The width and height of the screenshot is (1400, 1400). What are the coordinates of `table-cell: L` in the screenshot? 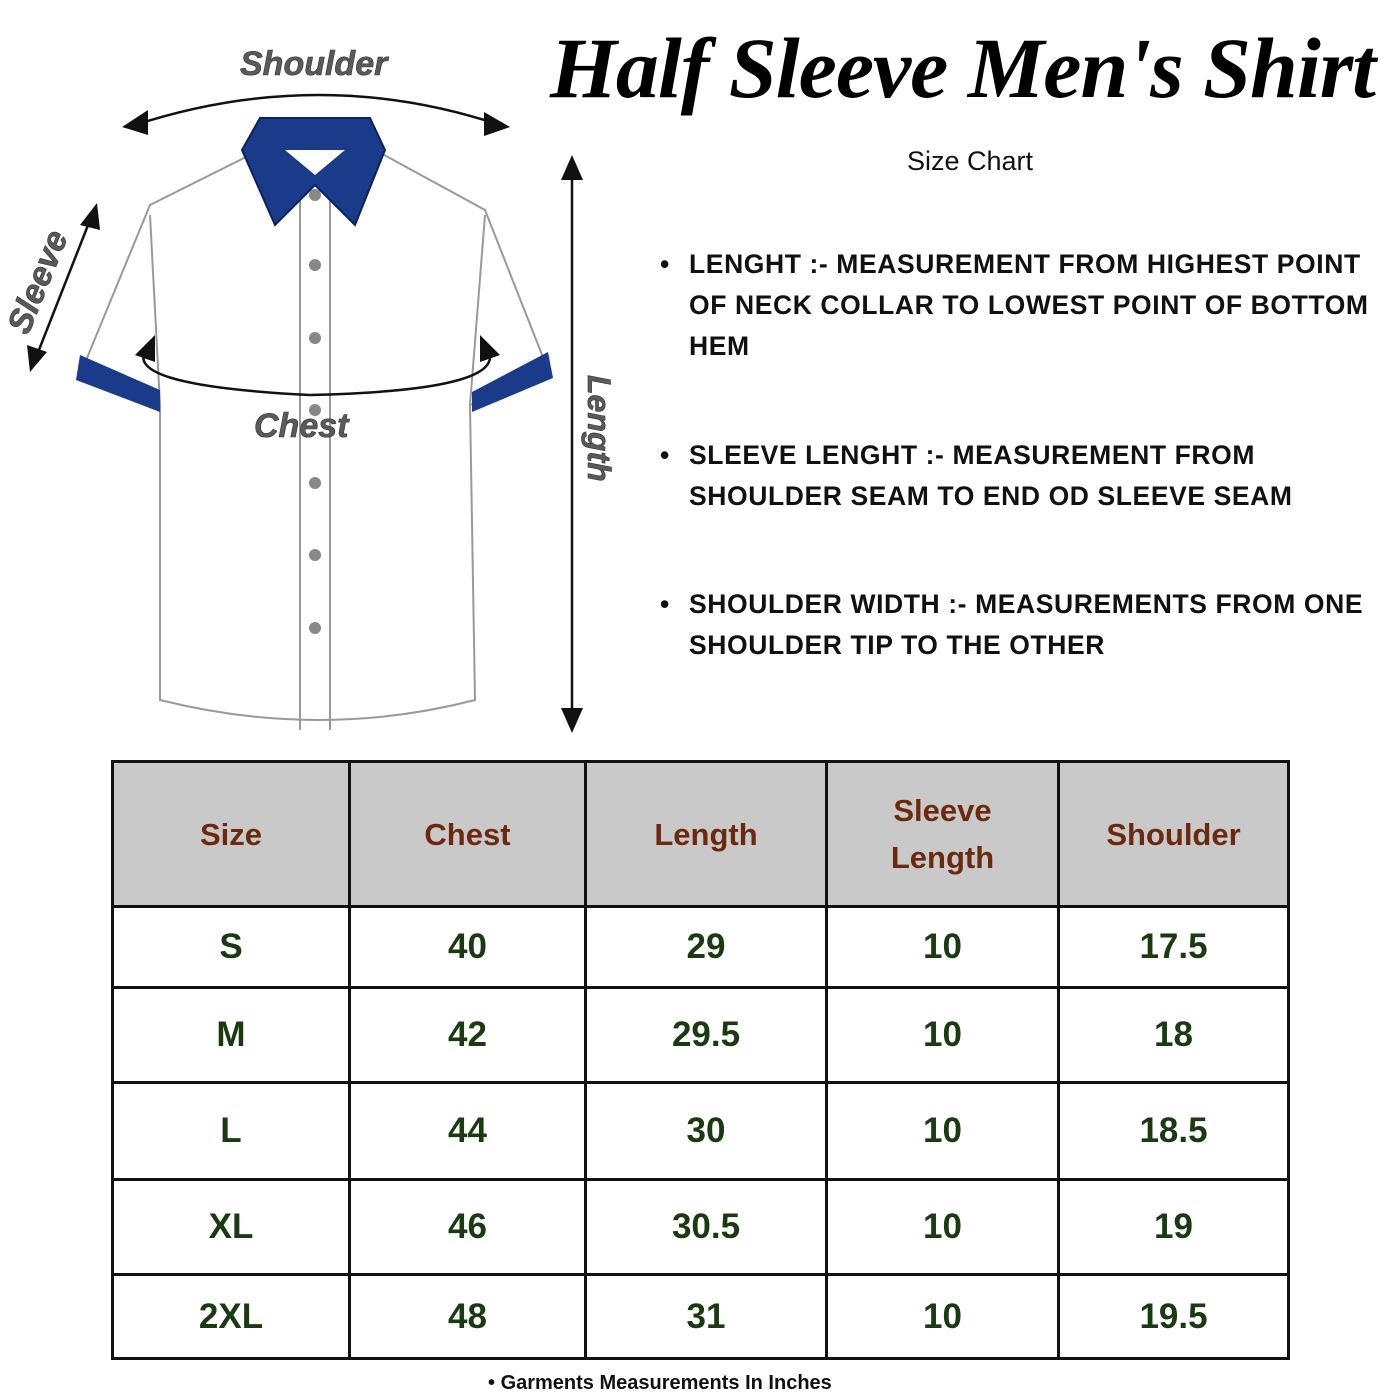 It's located at (231, 1131).